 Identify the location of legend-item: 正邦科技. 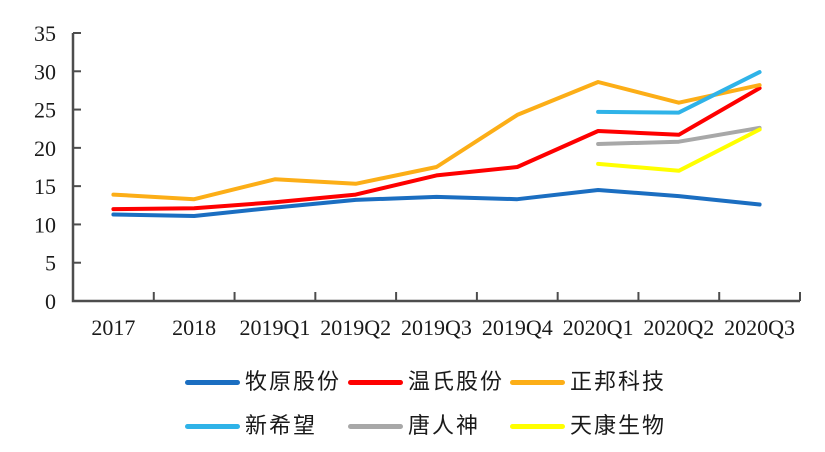
(588, 382).